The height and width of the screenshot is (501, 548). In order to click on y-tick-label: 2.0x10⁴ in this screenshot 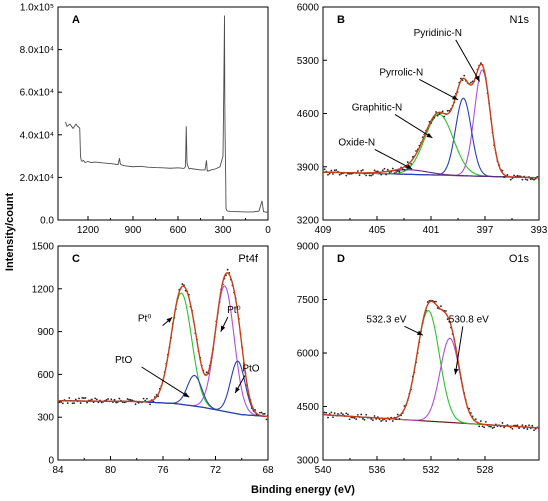, I will do `click(37, 178)`.